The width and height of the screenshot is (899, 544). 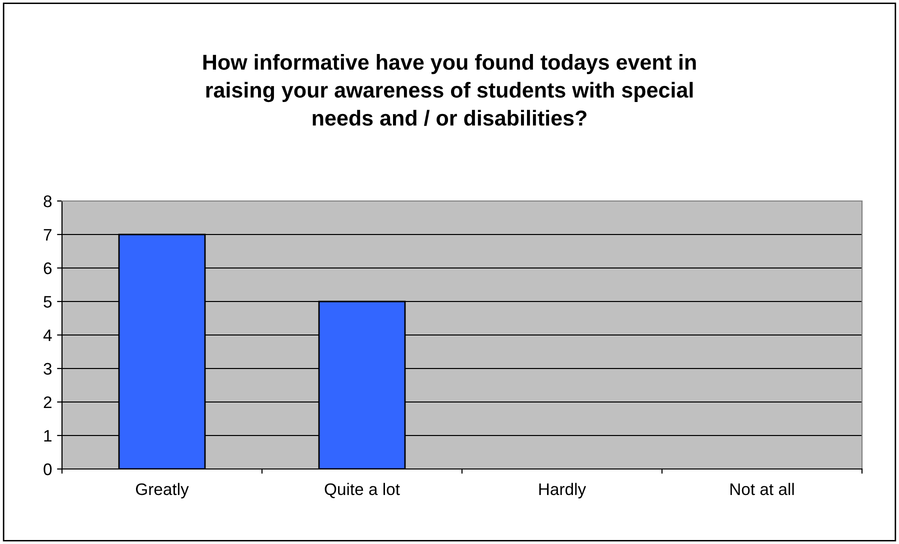 What do you see at coordinates (48, 302) in the screenshot?
I see `y-tick-label: 5` at bounding box center [48, 302].